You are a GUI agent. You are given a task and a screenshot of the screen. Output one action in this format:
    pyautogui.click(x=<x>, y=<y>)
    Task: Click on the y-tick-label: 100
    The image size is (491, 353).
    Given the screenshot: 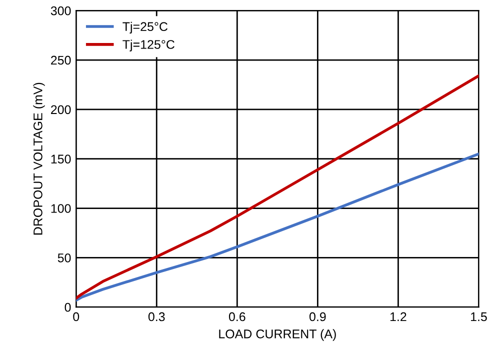 What is the action you would take?
    pyautogui.click(x=61, y=208)
    